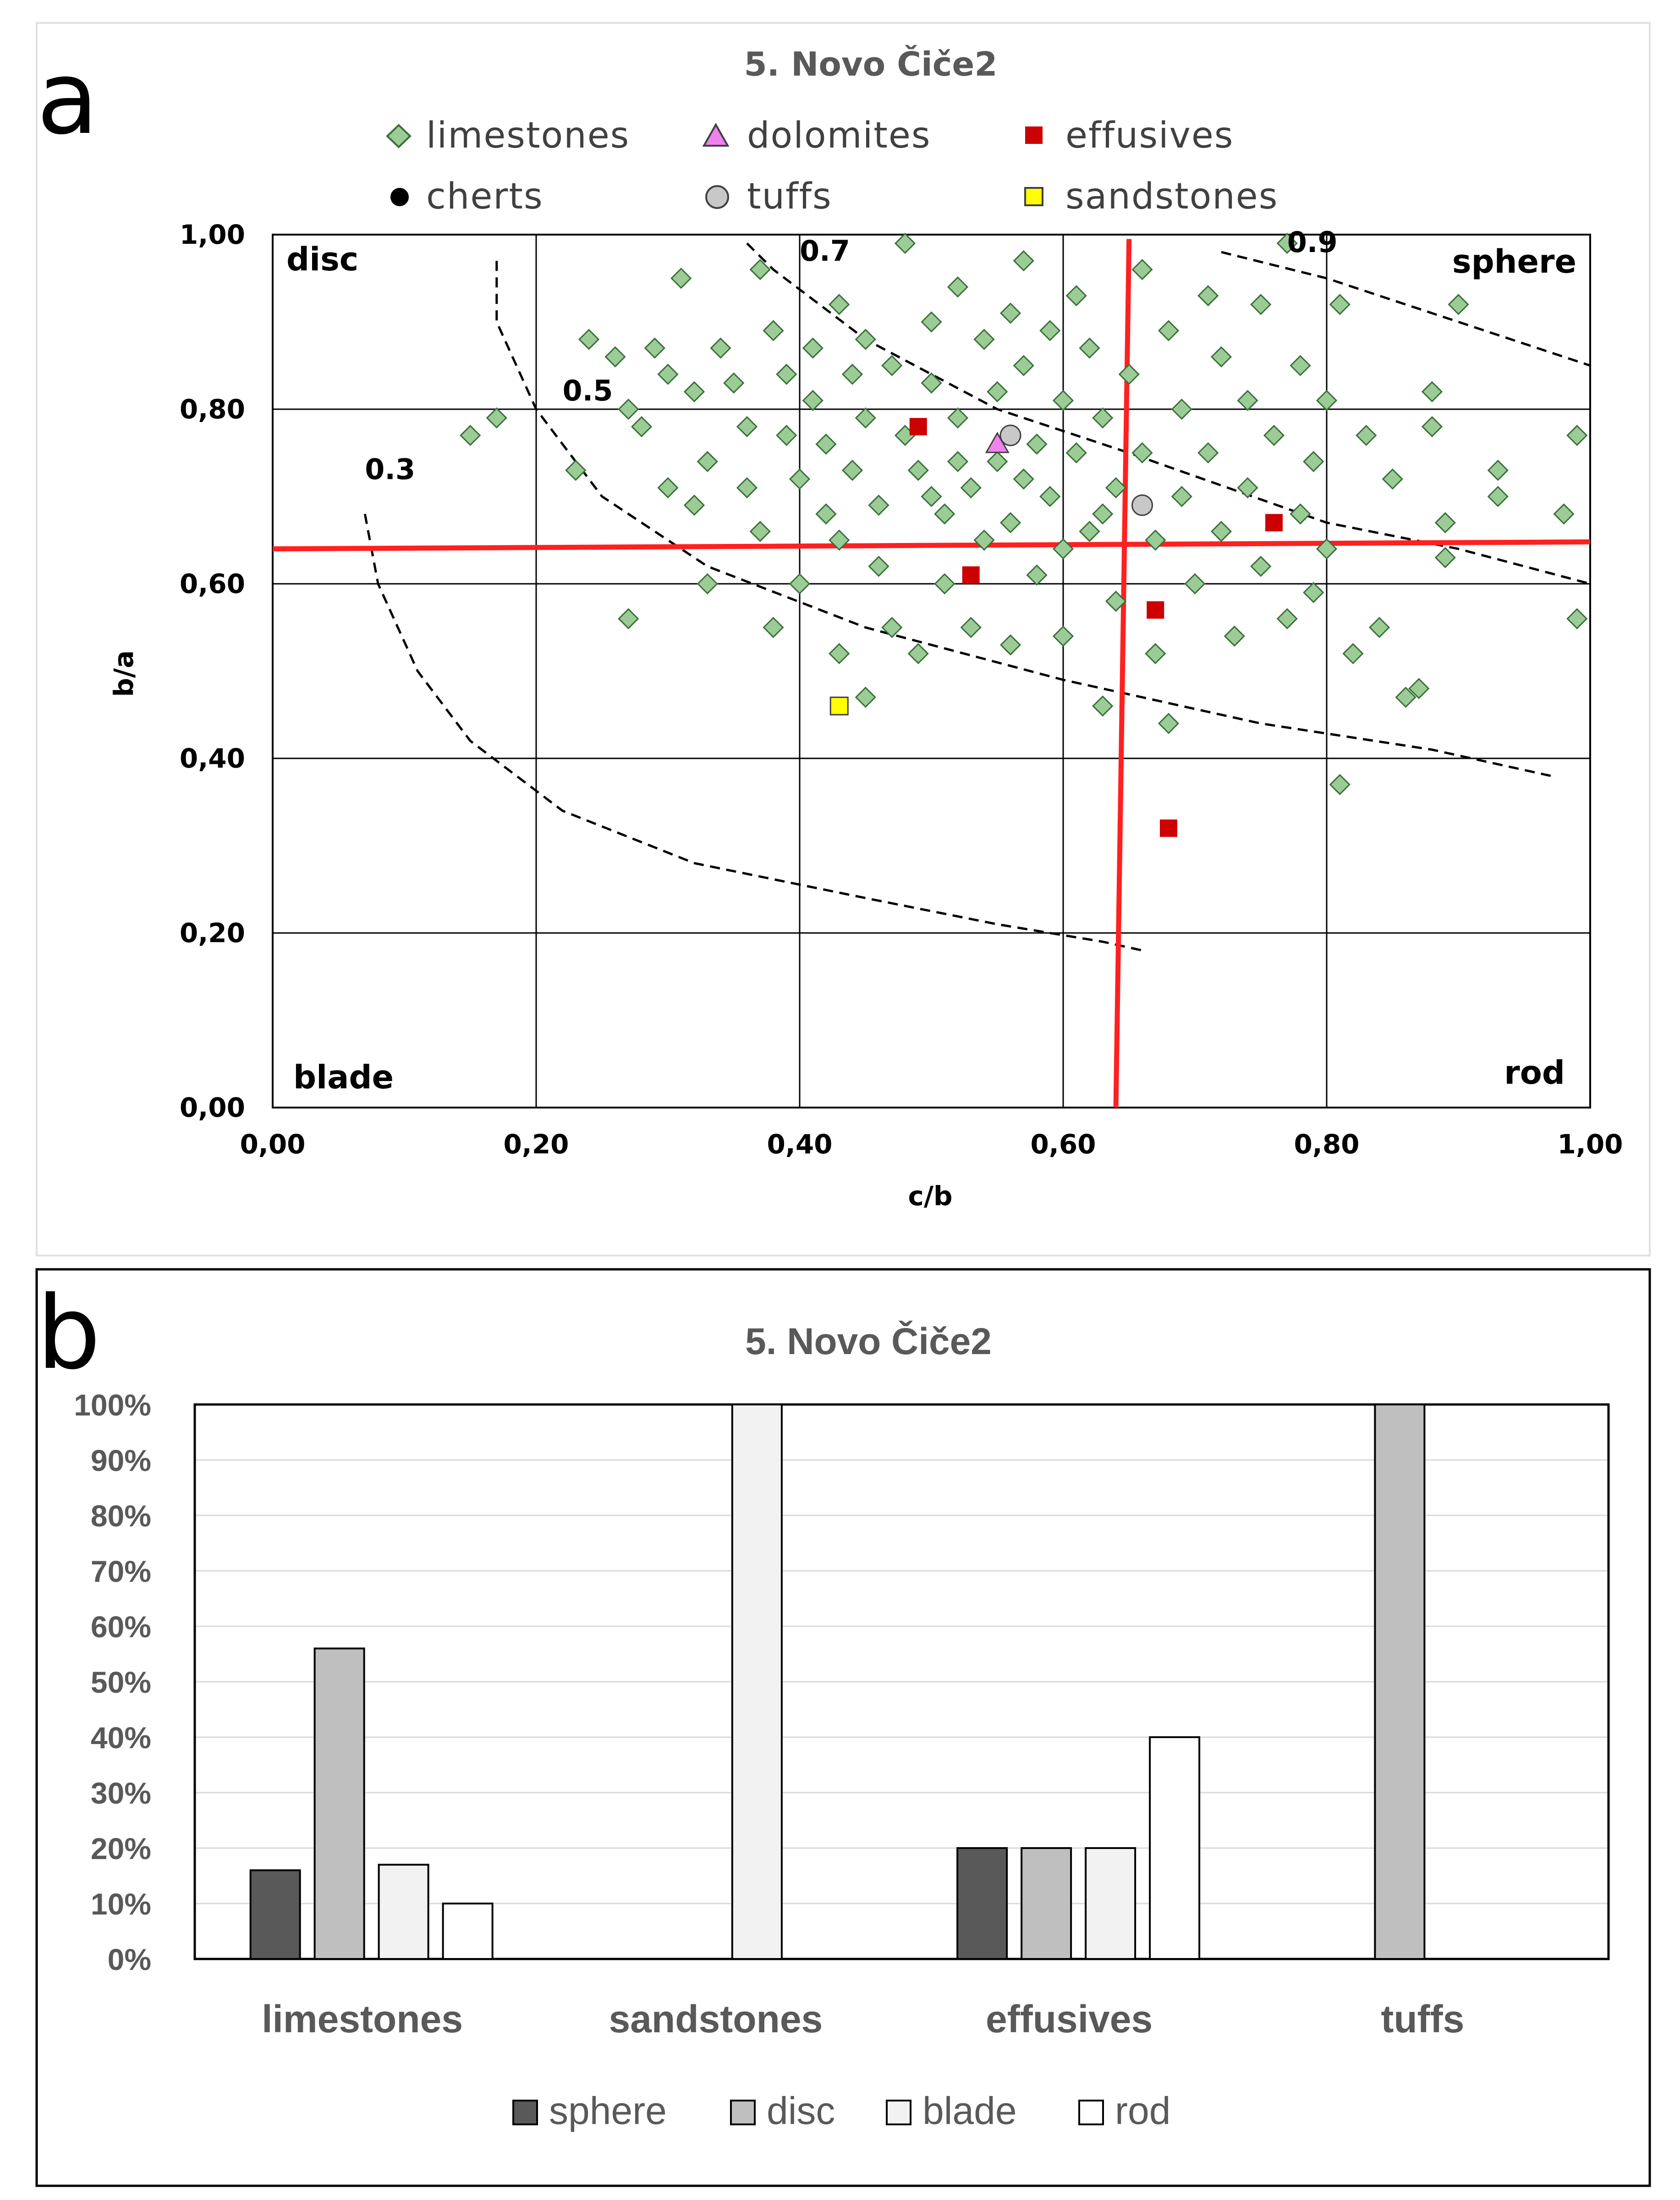 The height and width of the screenshot is (2200, 1680). What do you see at coordinates (121, 1848) in the screenshot?
I see `bar-y-tick-label: 20%` at bounding box center [121, 1848].